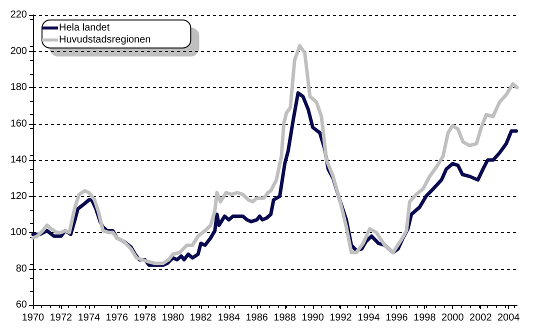 The image size is (556, 329). Describe the element at coordinates (369, 318) in the screenshot. I see `x-tick-label: 1994` at that location.